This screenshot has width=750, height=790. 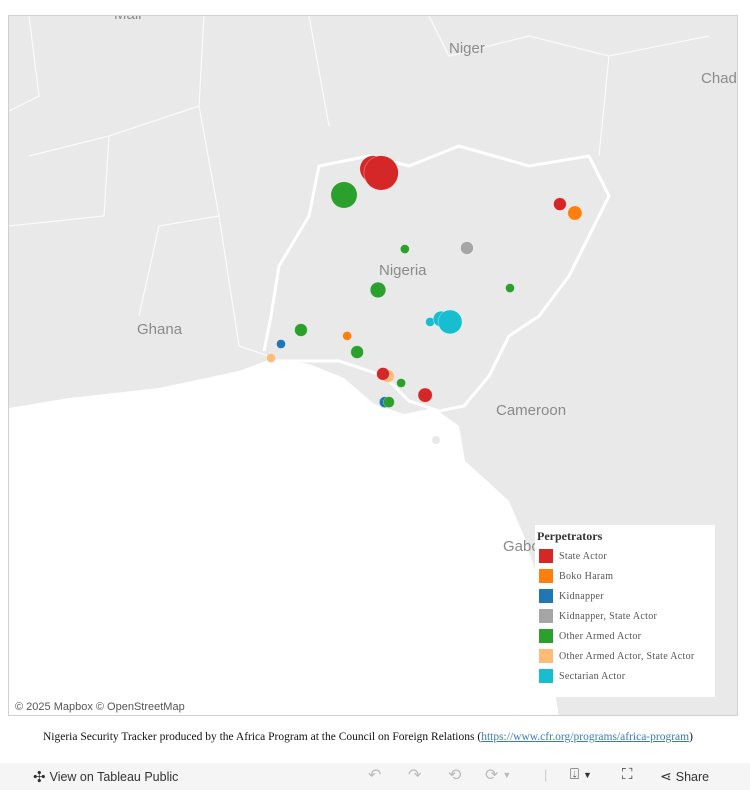 I want to click on legend-item: Kidnapper, State Actor, so click(x=625, y=616).